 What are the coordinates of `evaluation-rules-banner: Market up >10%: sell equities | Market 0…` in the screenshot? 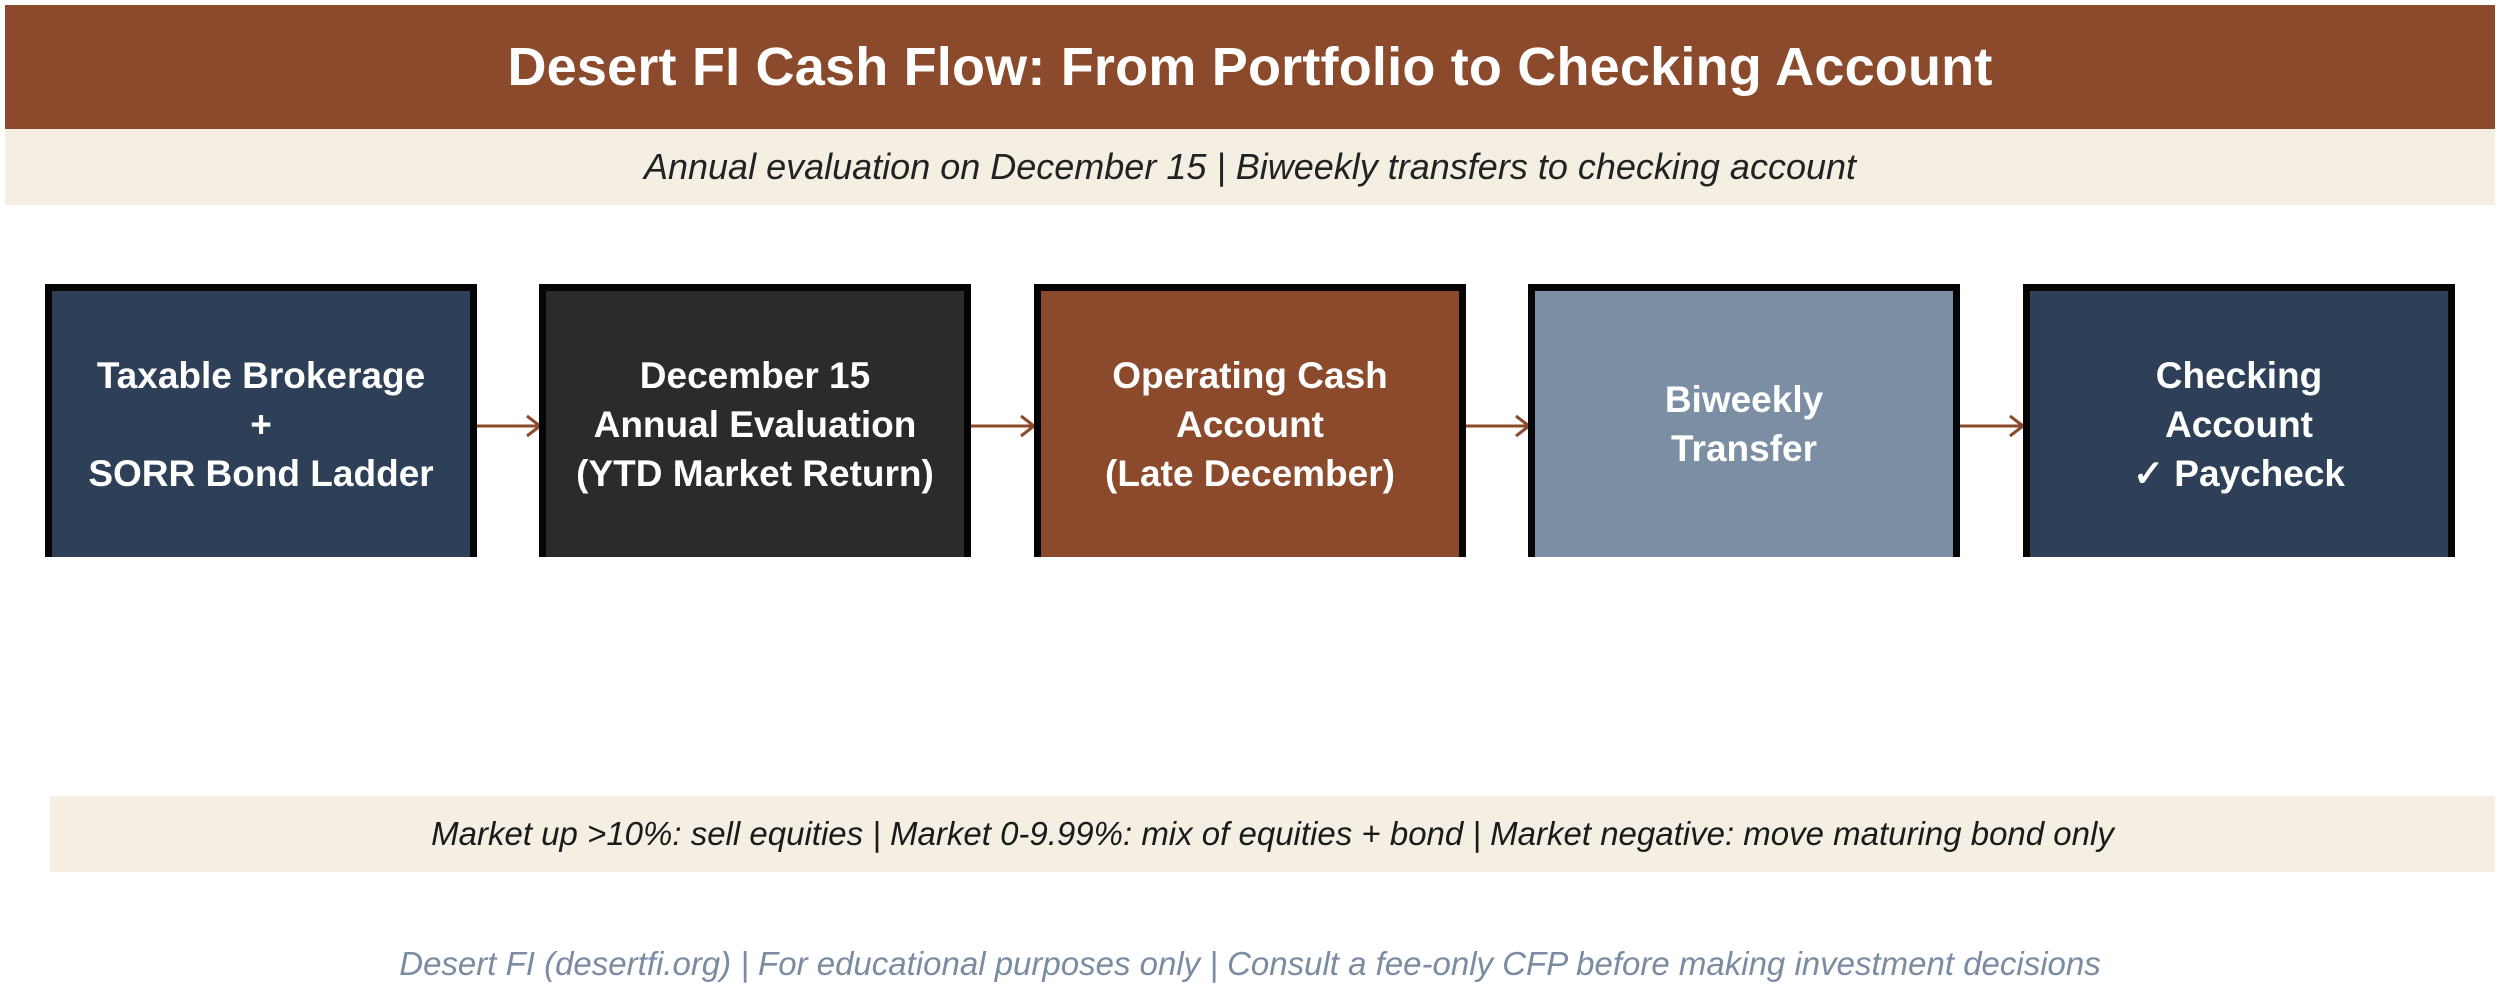 It's located at (1272, 834).